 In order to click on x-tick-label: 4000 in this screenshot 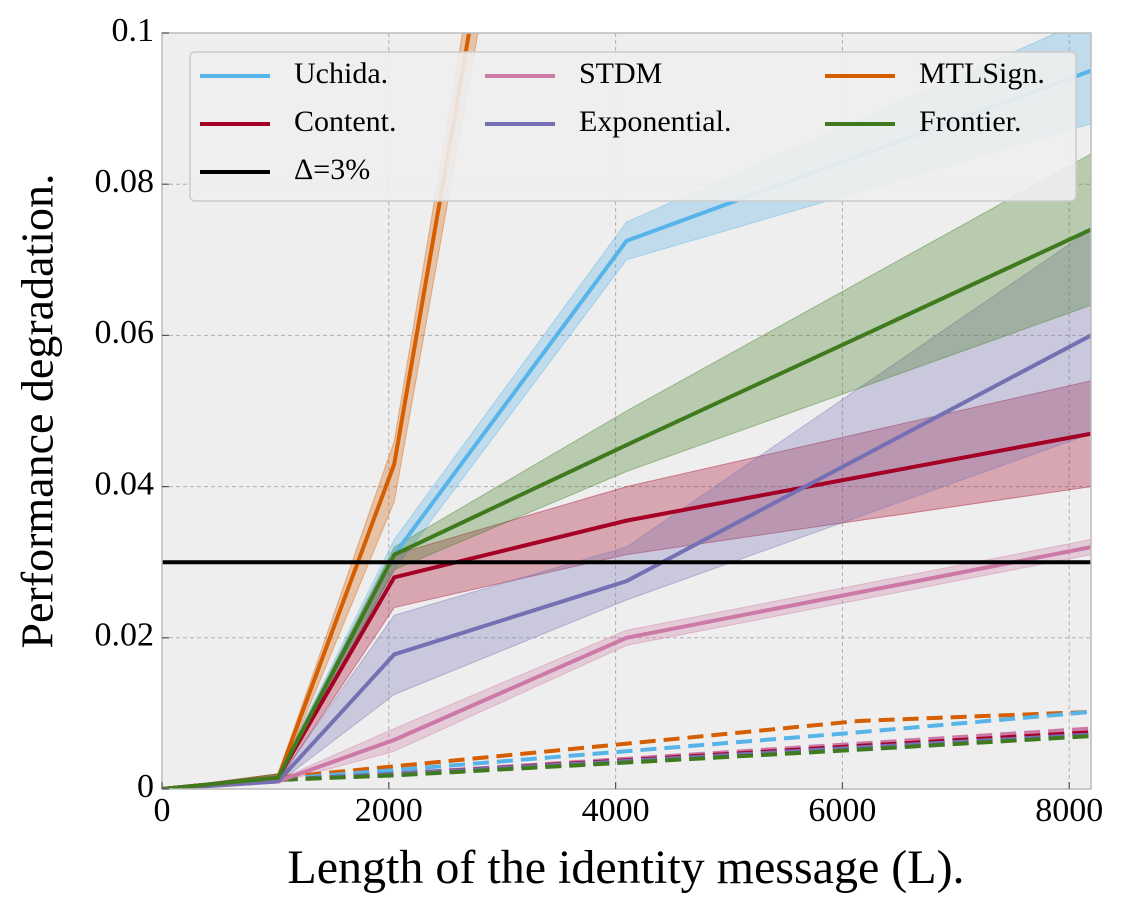, I will do `click(616, 810)`.